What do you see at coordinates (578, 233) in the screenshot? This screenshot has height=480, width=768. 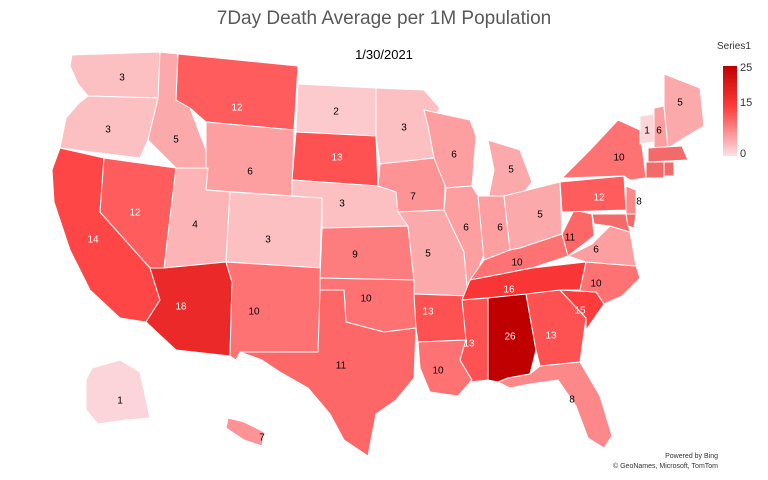 I see `state-wv` at bounding box center [578, 233].